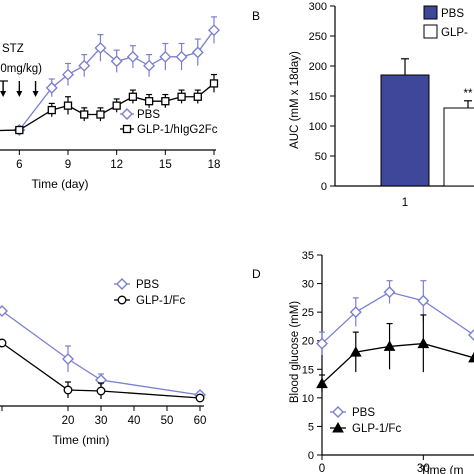  Describe the element at coordinates (60, 184) in the screenshot. I see `x-axis-title-a: Time (day)` at that location.